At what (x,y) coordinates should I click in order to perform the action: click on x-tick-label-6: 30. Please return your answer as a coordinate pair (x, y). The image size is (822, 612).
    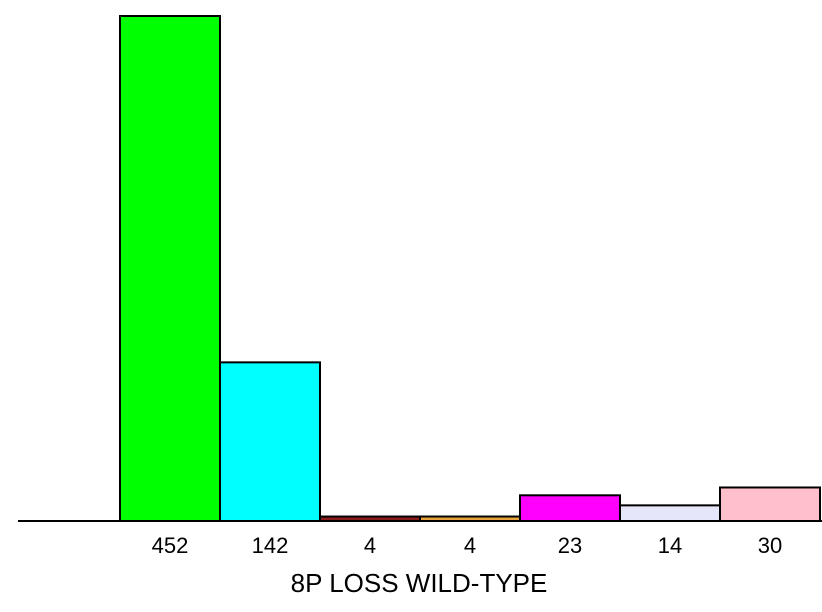
    Looking at the image, I should click on (770, 545).